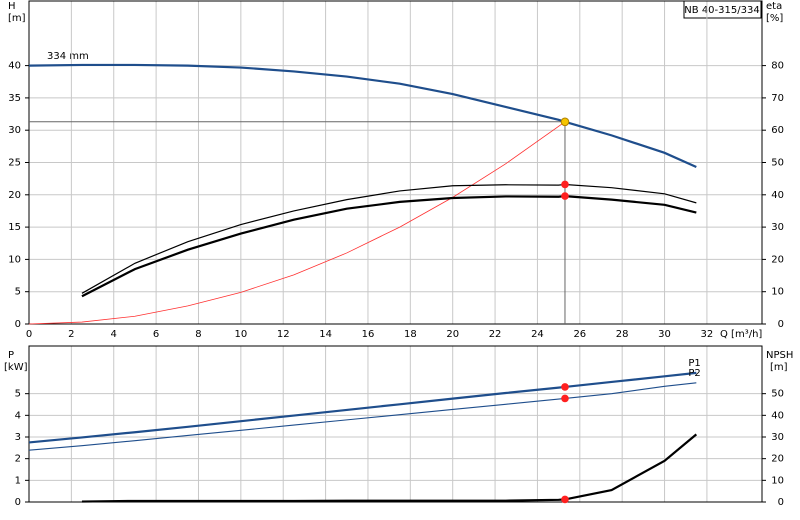 Image resolution: width=800 pixels, height=520 pixels. I want to click on x-tick-label: 6, so click(156, 334).